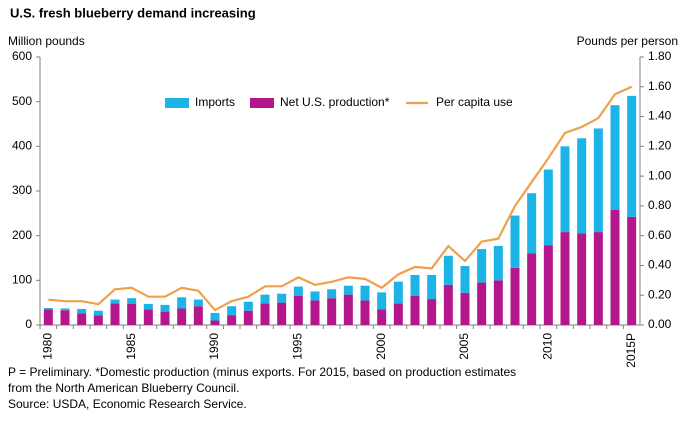  What do you see at coordinates (464, 346) in the screenshot?
I see `x-tick-label: 2005` at bounding box center [464, 346].